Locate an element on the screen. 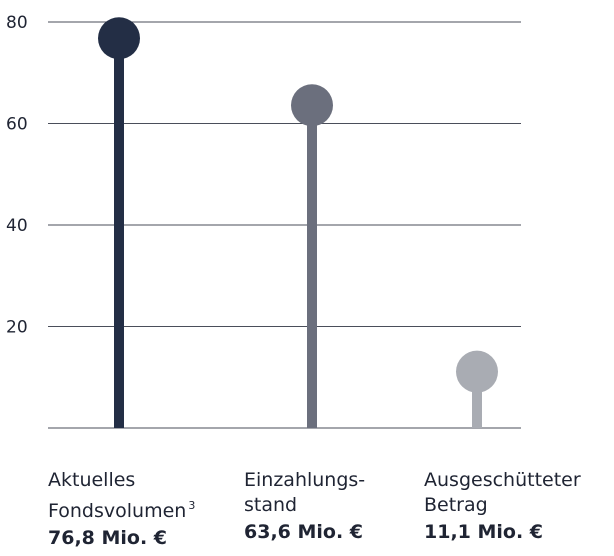 The image size is (614, 556). category-line2: Betrag is located at coordinates (456, 505).